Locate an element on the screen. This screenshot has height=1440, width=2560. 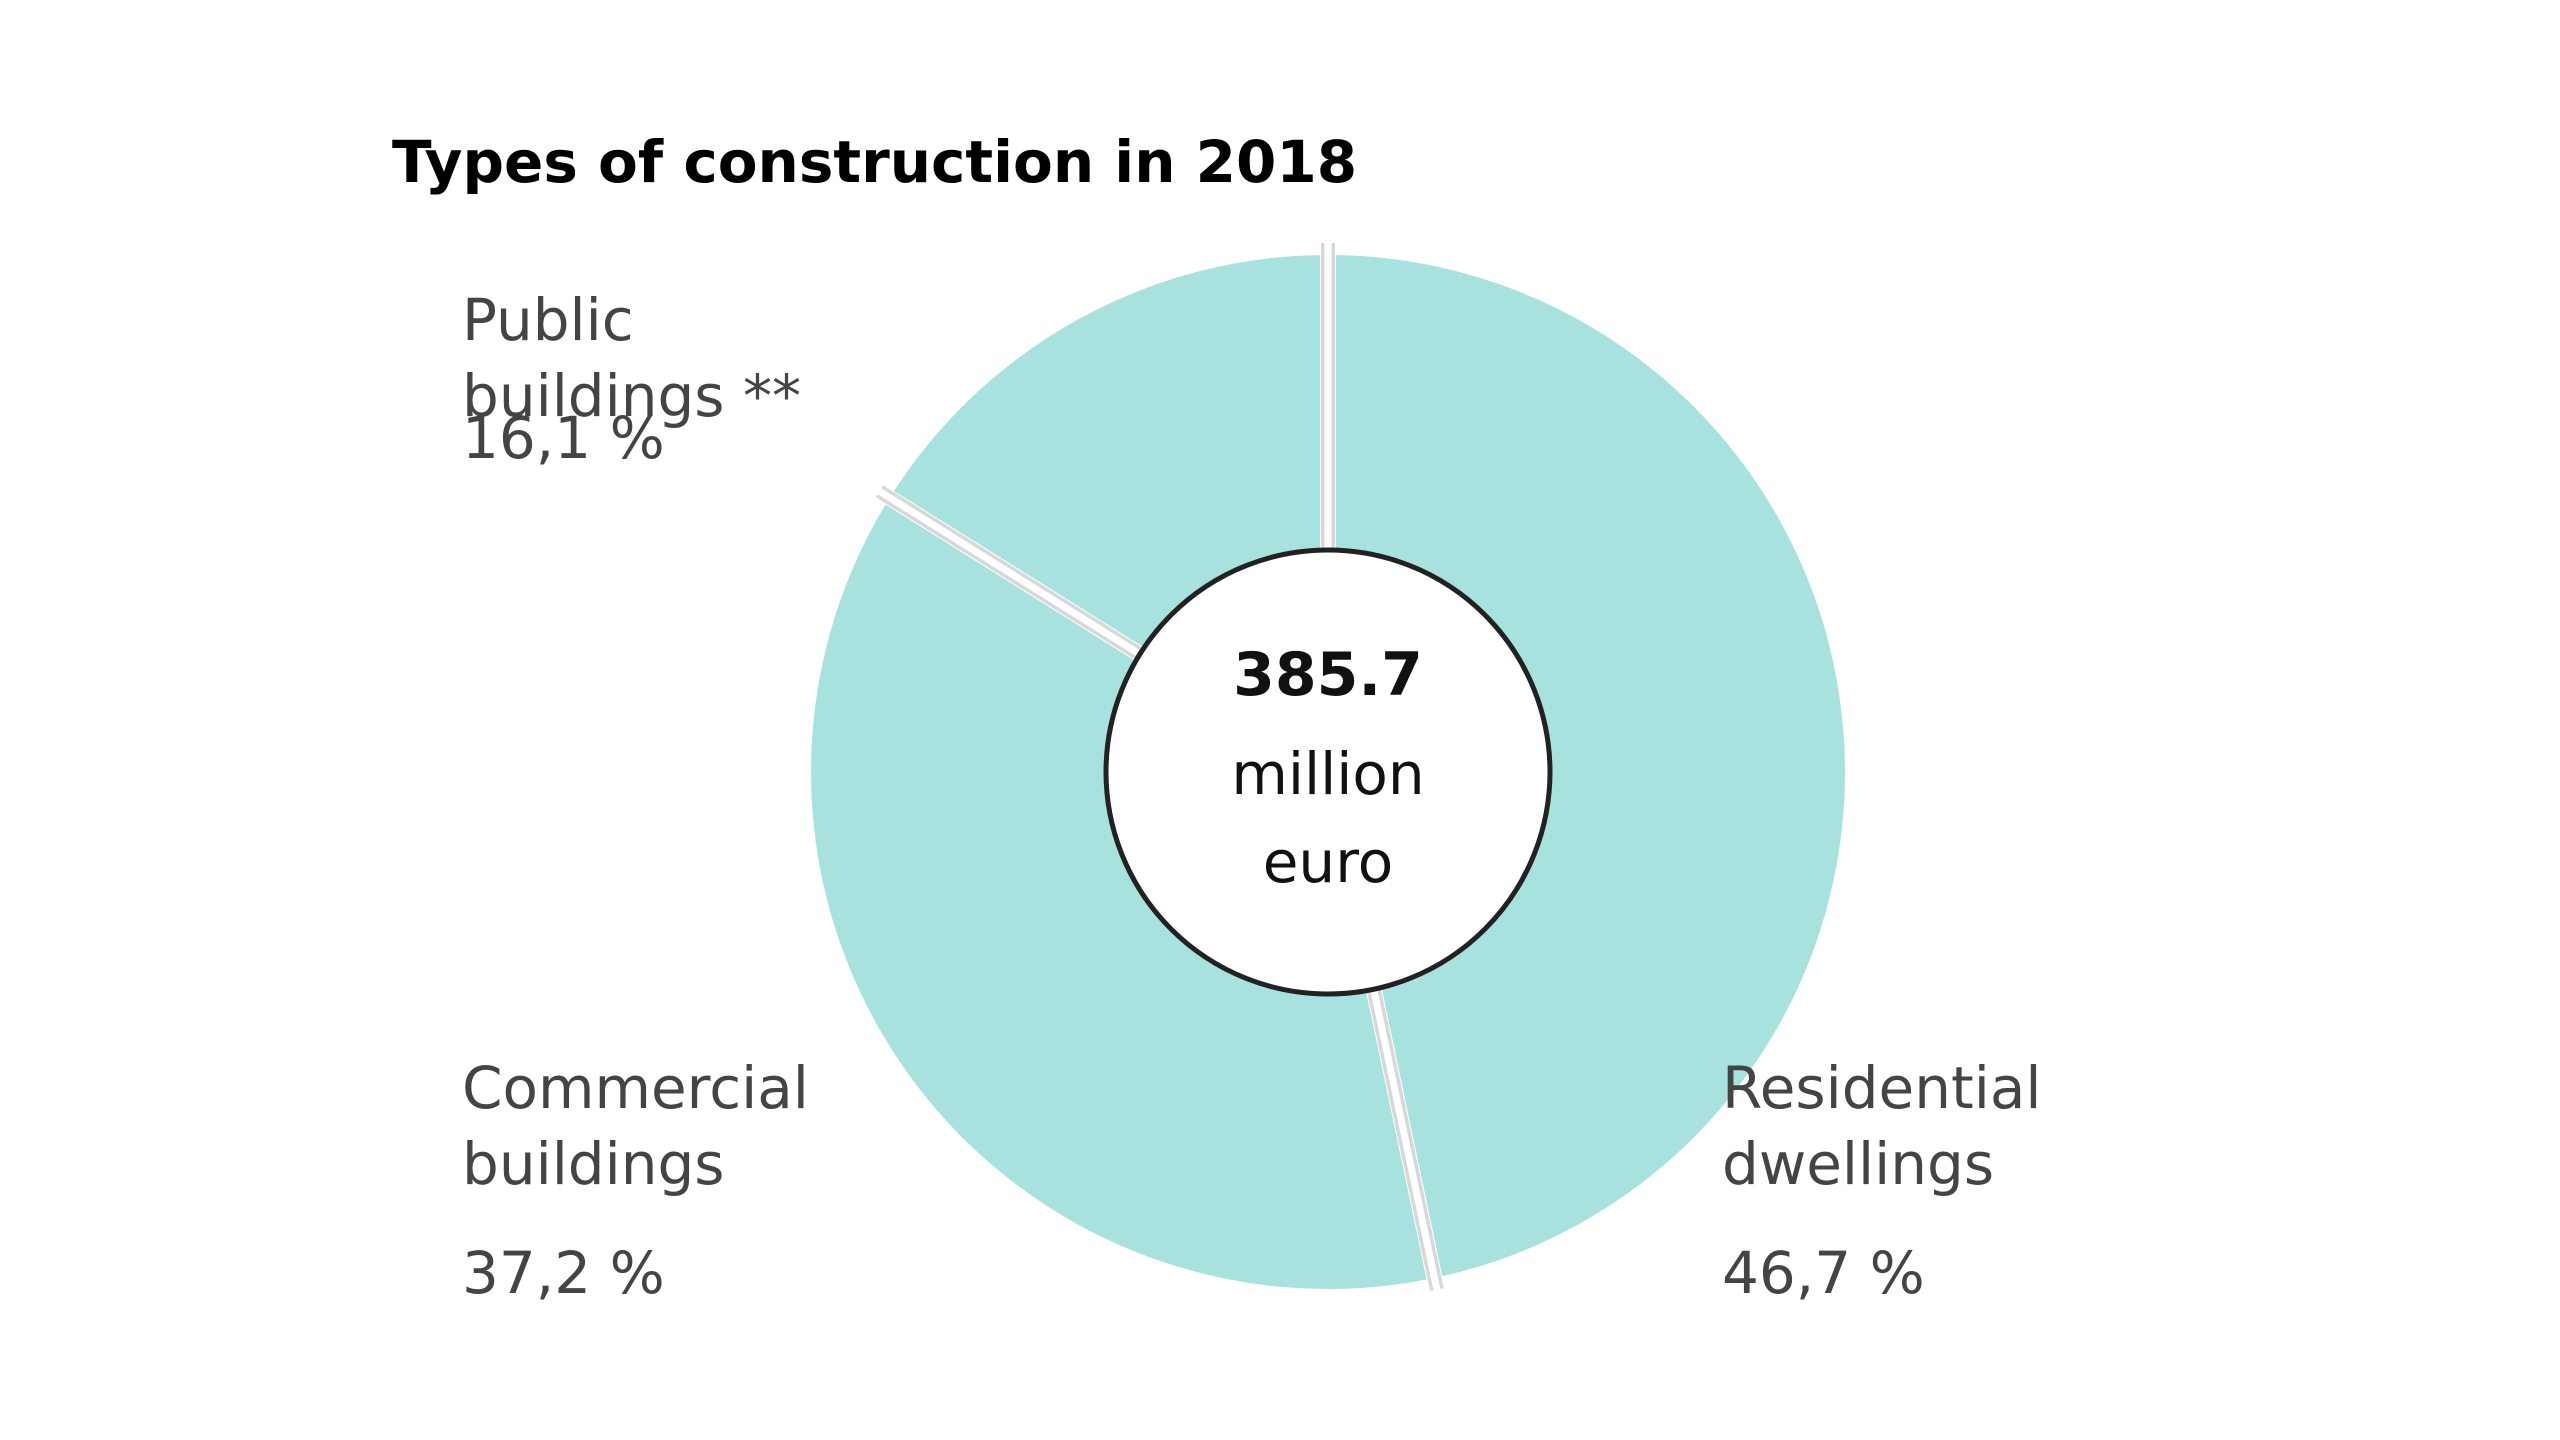
category-label: Residential dwellings is located at coordinates (1882, 1126).